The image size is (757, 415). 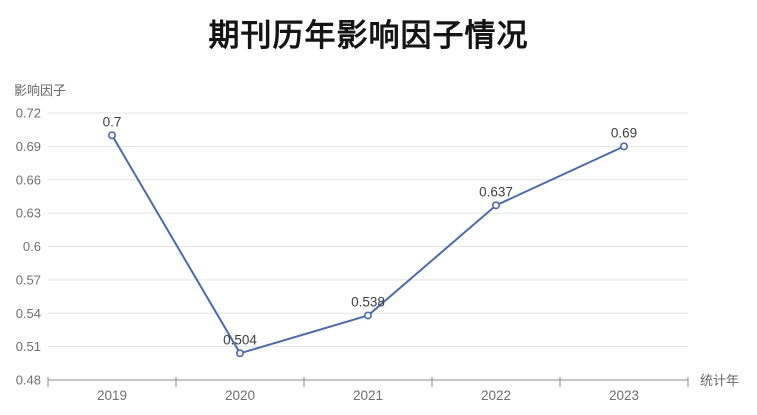 What do you see at coordinates (240, 339) in the screenshot?
I see `data-label: 0.504` at bounding box center [240, 339].